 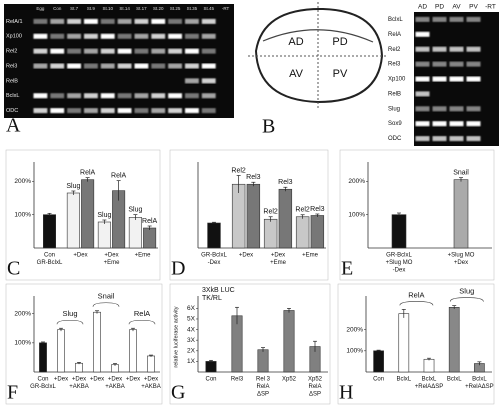 What do you see at coordinates (466, 291) in the screenshot?
I see `bar-label: Slug` at bounding box center [466, 291].